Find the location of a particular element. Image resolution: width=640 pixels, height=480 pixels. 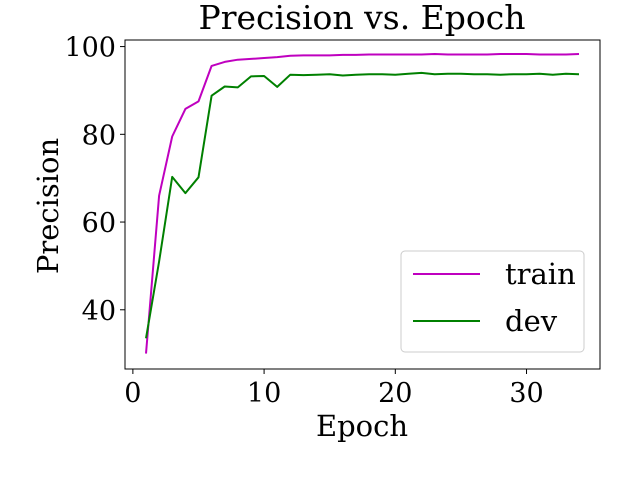

chart-title: Precision vs. Epoch is located at coordinates (361, 18).